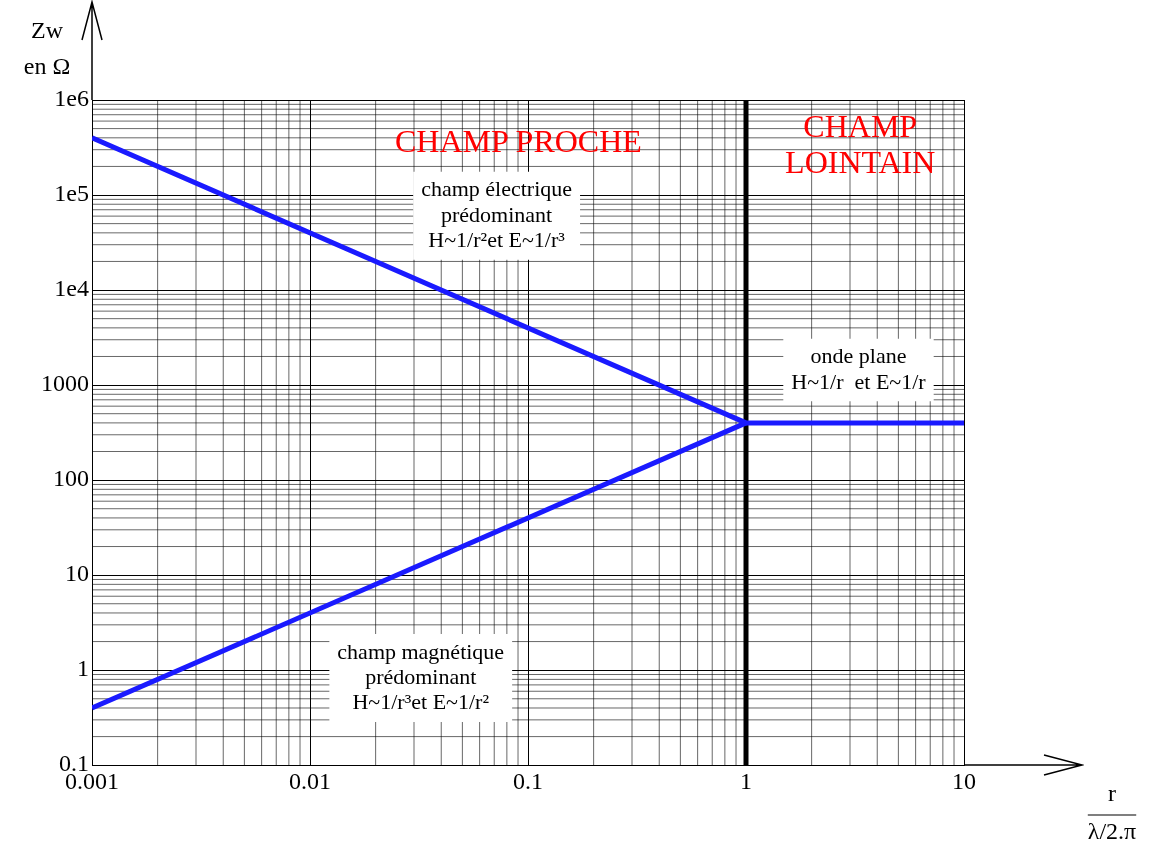 The height and width of the screenshot is (850, 1149). Describe the element at coordinates (71, 98) in the screenshot. I see `y-tick-label: 1e6` at that location.